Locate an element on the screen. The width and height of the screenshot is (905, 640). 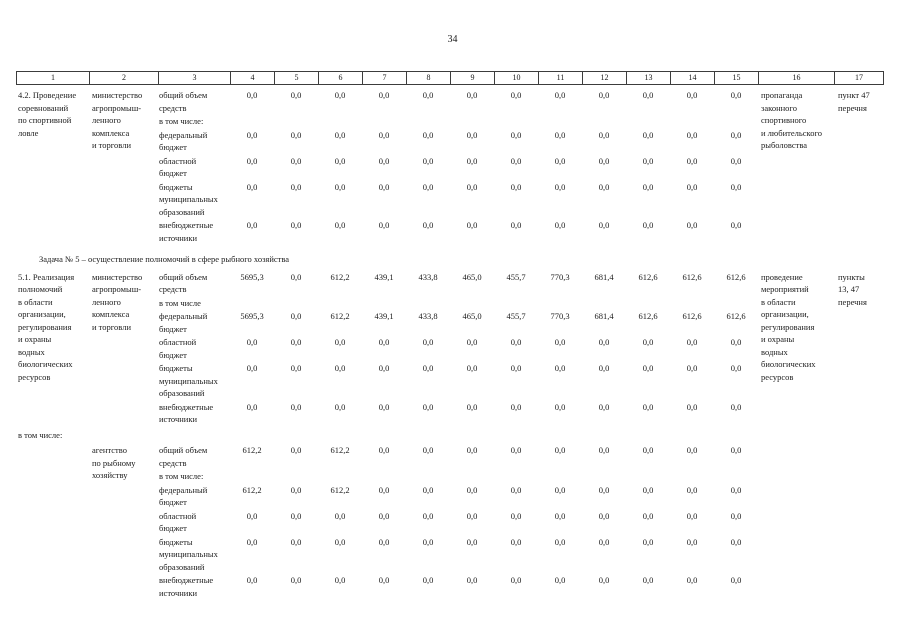
value-cell: 612,6 is located at coordinates (648, 316).